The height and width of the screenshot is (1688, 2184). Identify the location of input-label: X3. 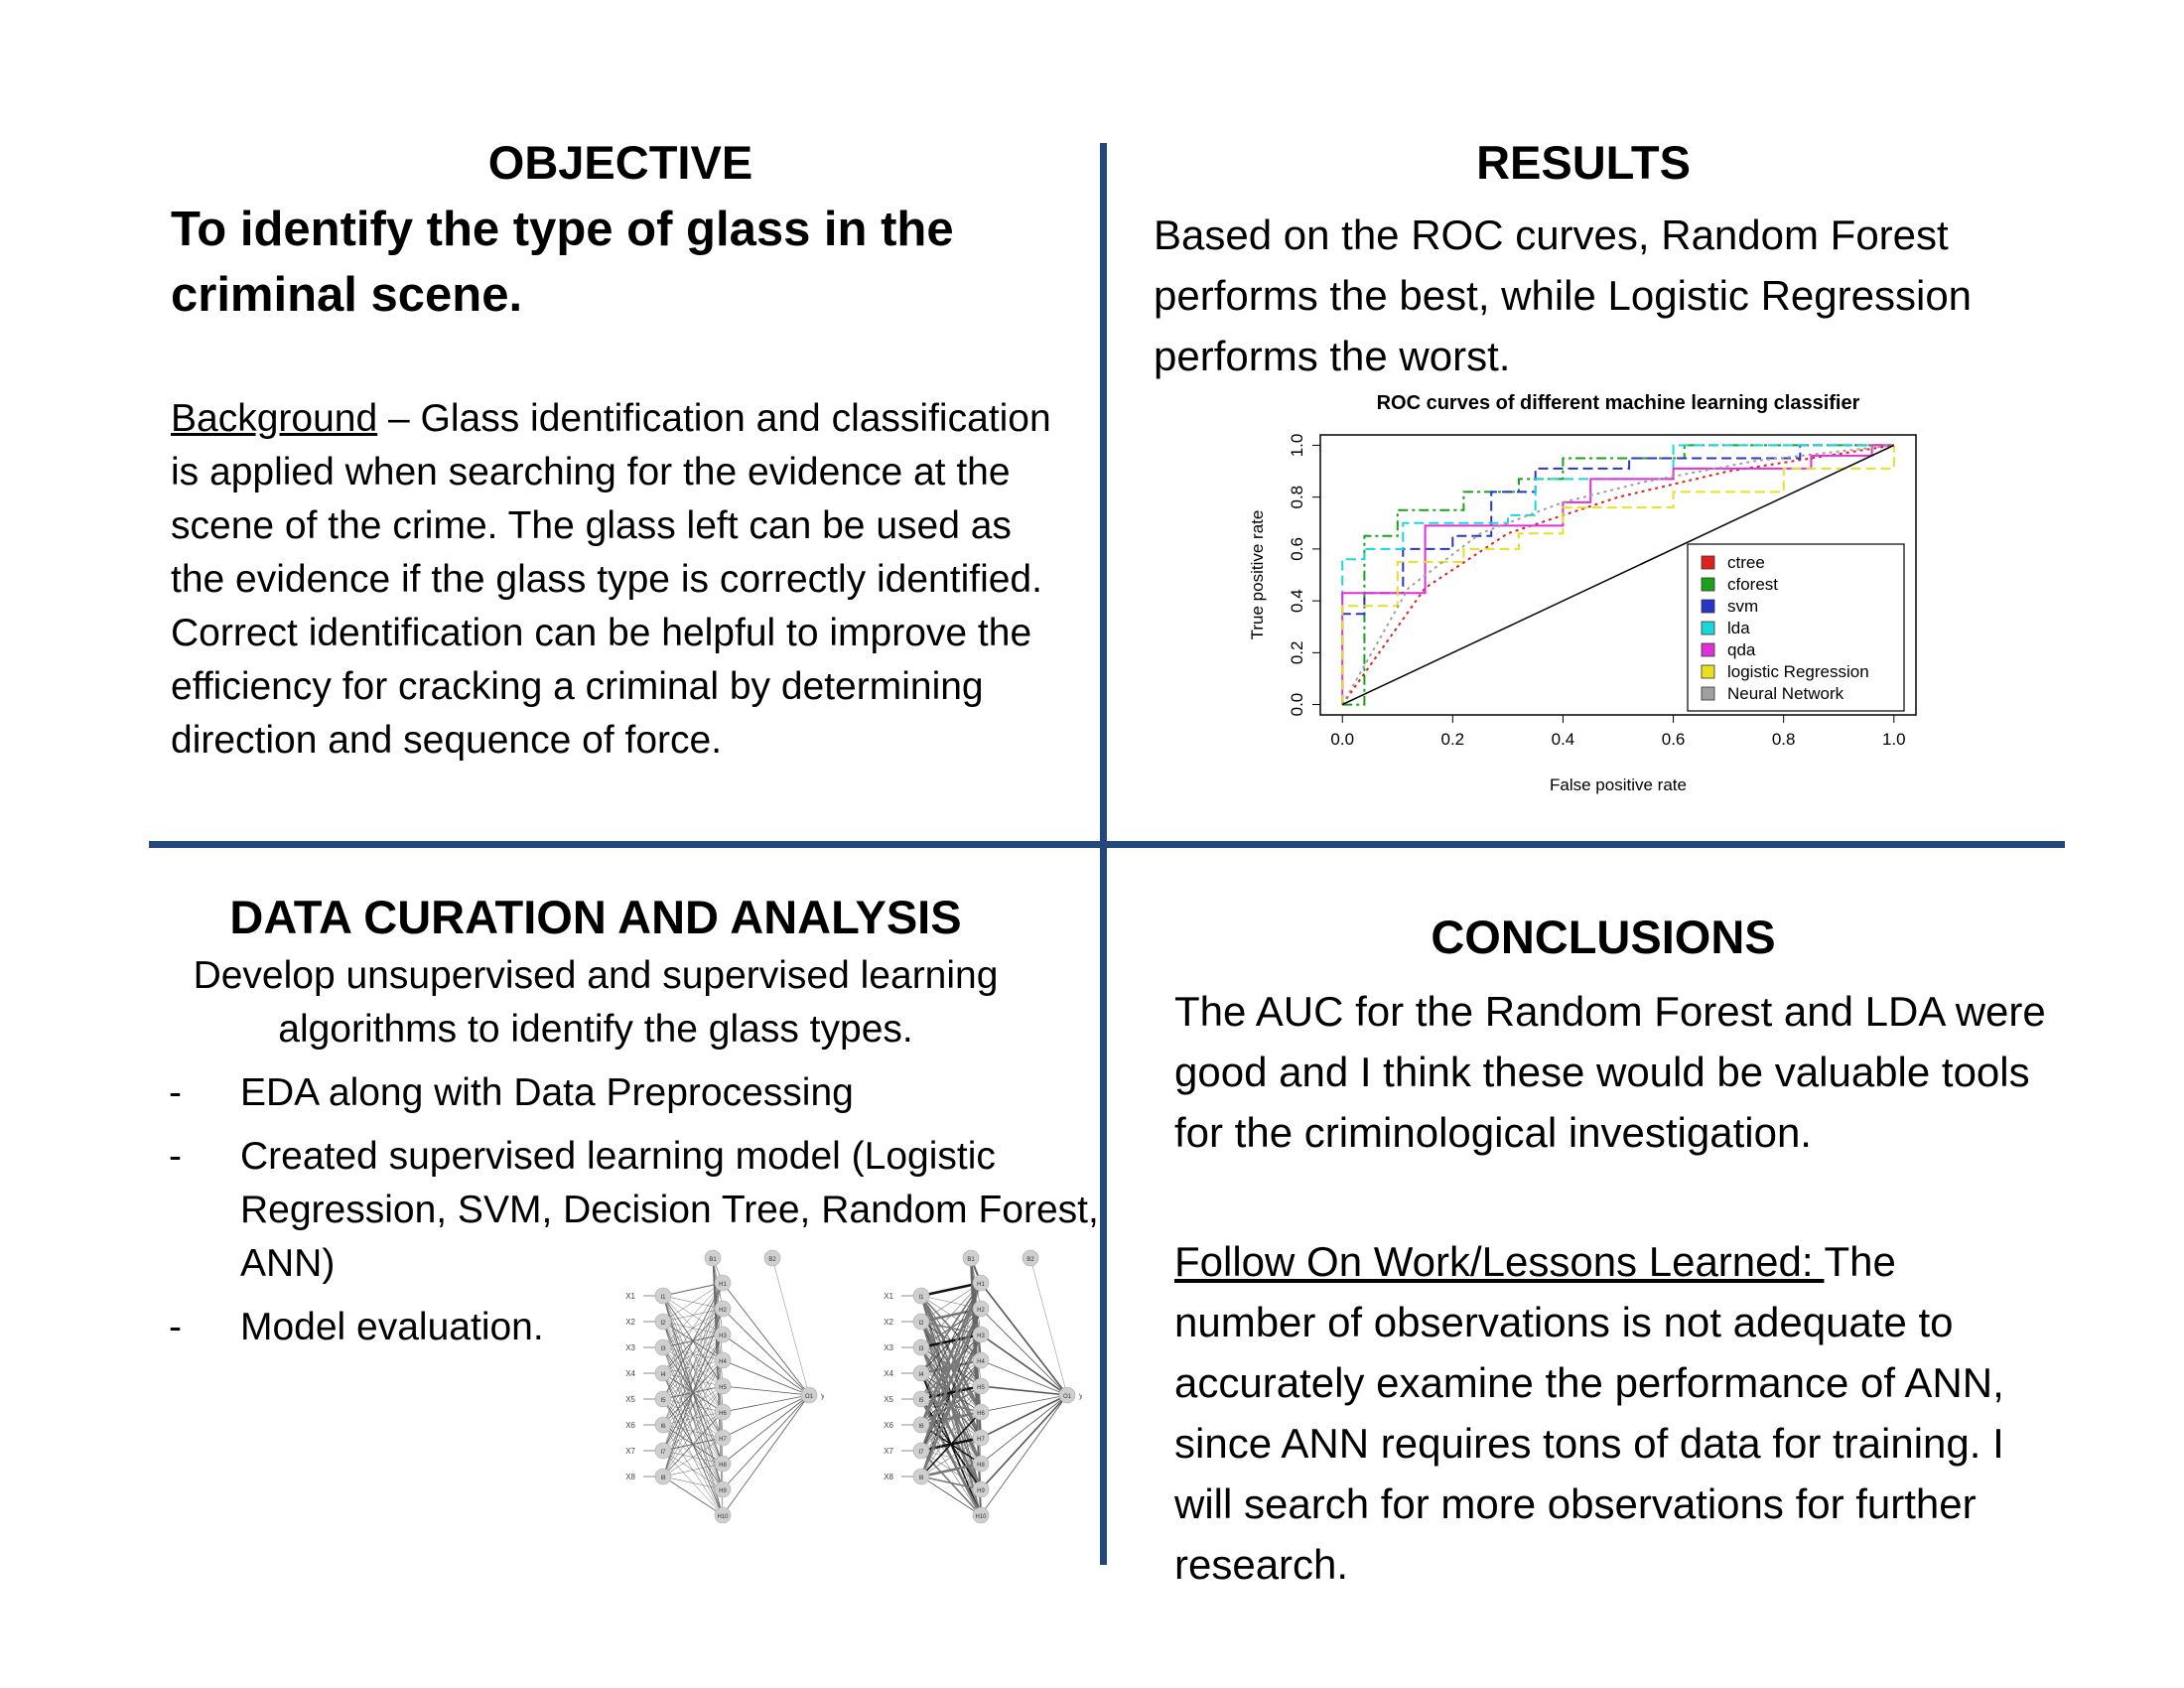
(888, 1347).